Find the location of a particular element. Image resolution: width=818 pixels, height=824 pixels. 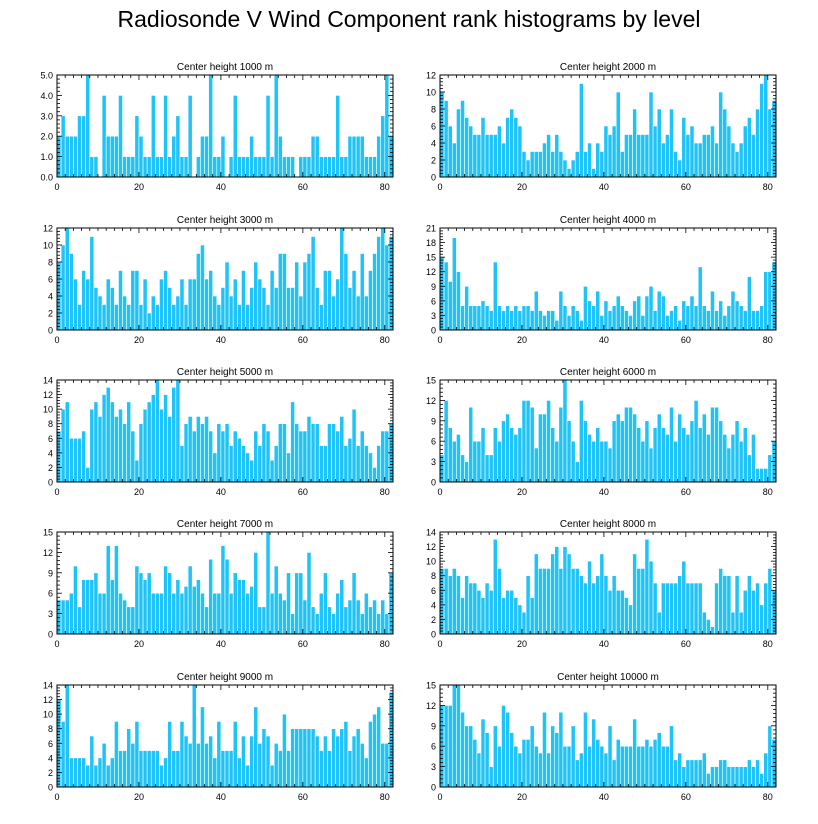

y-tick-label: 6 is located at coordinates (433, 442).